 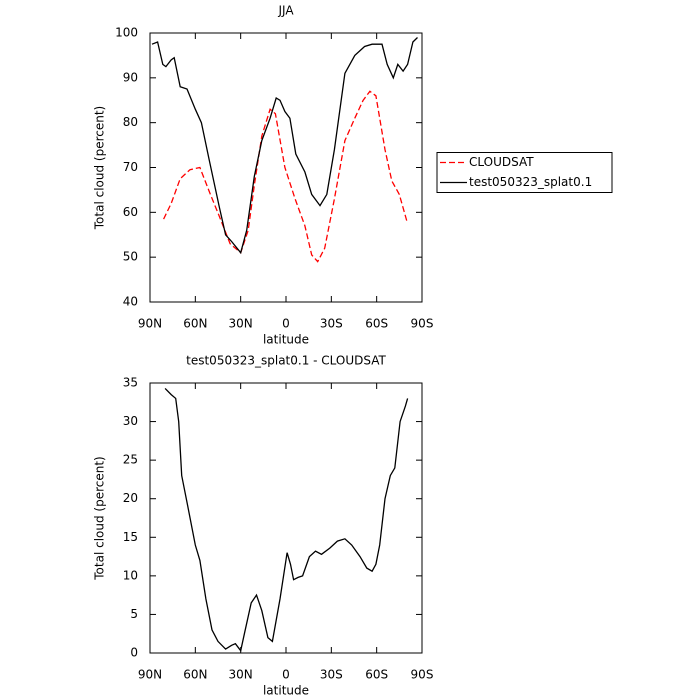 I want to click on chart-title: test050323_splat0.1 - CLOUDSAT, so click(x=286, y=361).